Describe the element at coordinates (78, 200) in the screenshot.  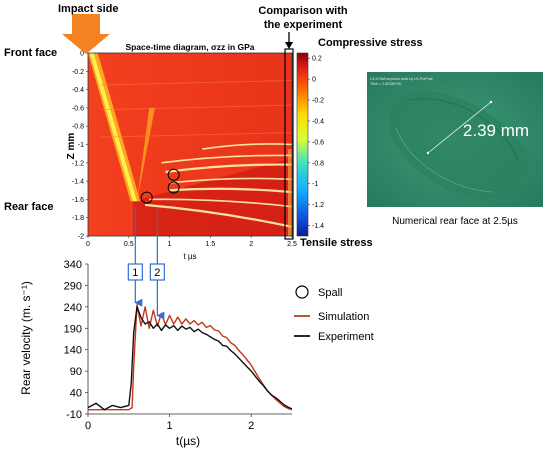
I see `heatmap-y-tick: -1.6` at that location.